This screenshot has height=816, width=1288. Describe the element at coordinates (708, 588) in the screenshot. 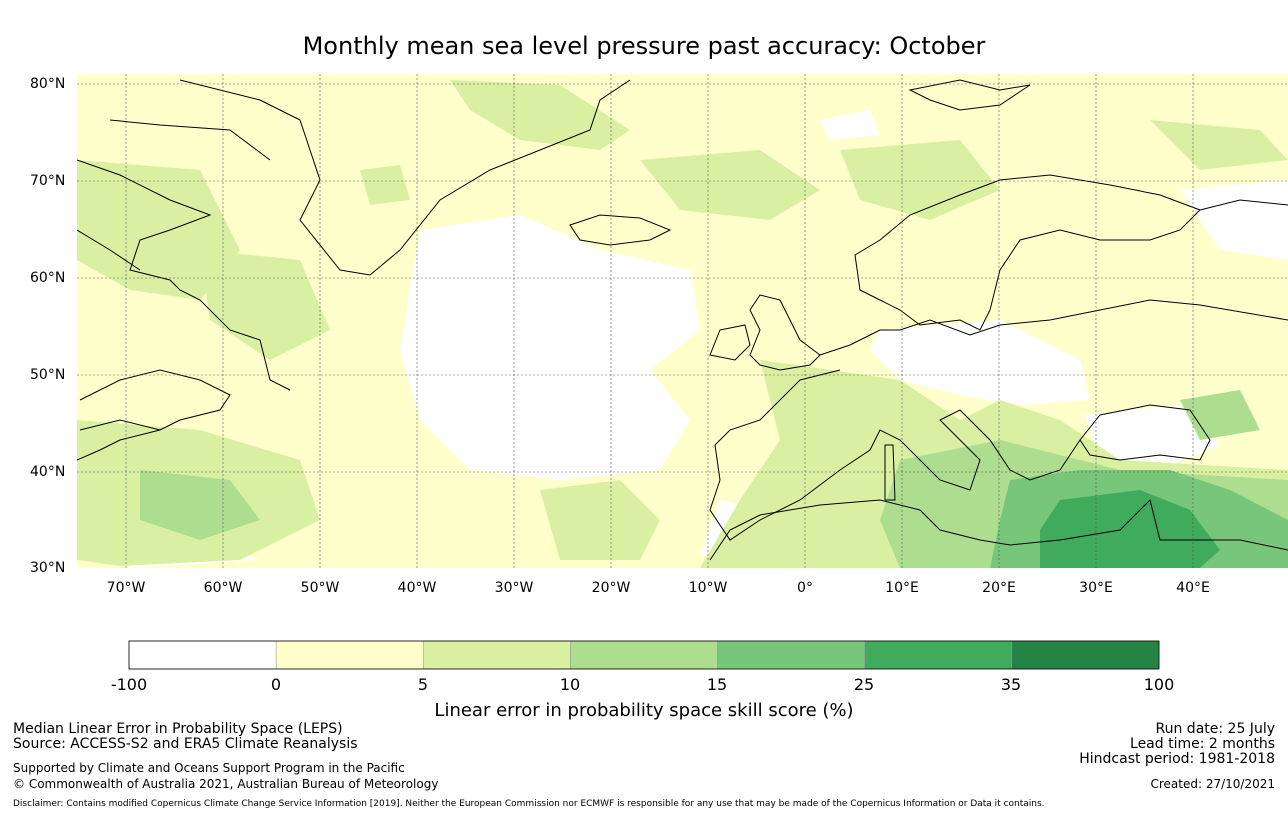

I see `lon-tick-label: 10°W` at that location.